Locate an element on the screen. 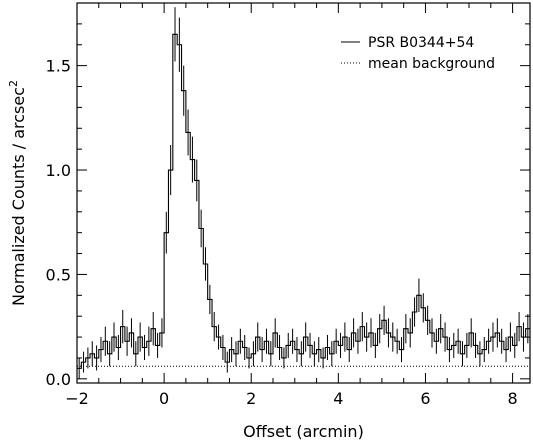 The height and width of the screenshot is (447, 533). legend: PSR B0344+54 mean background is located at coordinates (418, 53).